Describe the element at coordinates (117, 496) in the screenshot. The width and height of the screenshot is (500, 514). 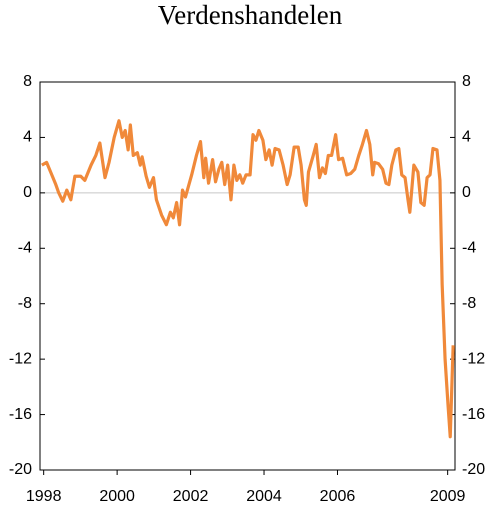
I see `x-tick-label: 2000` at that location.